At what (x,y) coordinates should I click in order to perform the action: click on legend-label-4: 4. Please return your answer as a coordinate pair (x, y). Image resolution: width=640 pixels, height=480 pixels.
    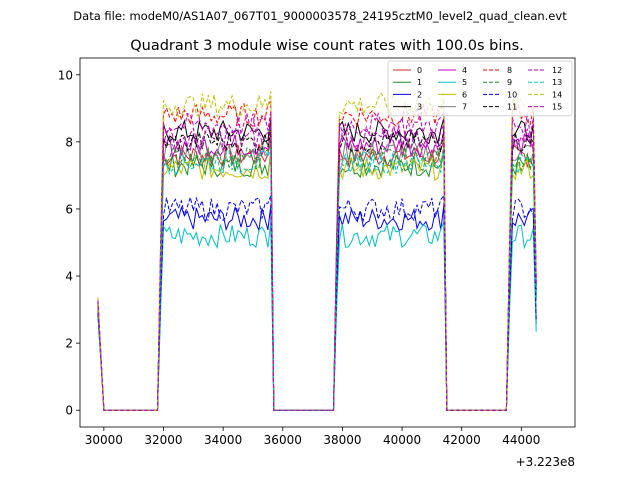
    Looking at the image, I should click on (464, 70).